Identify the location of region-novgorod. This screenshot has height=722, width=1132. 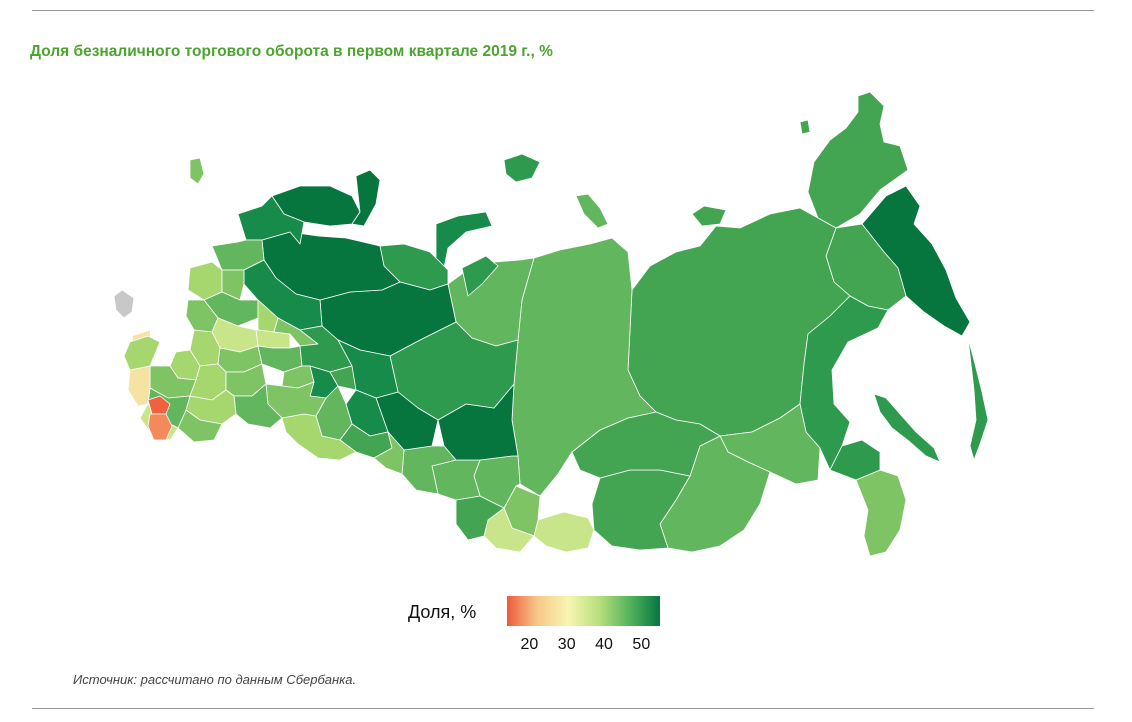
(233, 285).